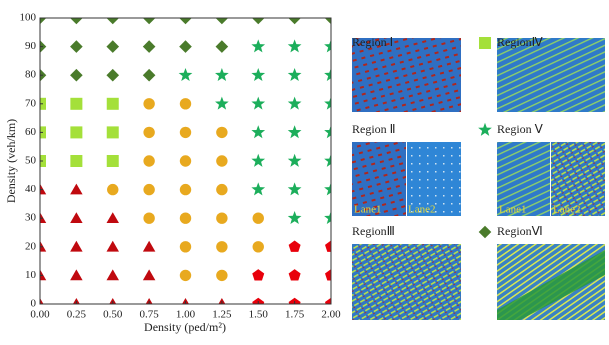 This screenshot has height=345, width=609. What do you see at coordinates (520, 129) in the screenshot?
I see `panel-label: Region Ⅴ` at bounding box center [520, 129].